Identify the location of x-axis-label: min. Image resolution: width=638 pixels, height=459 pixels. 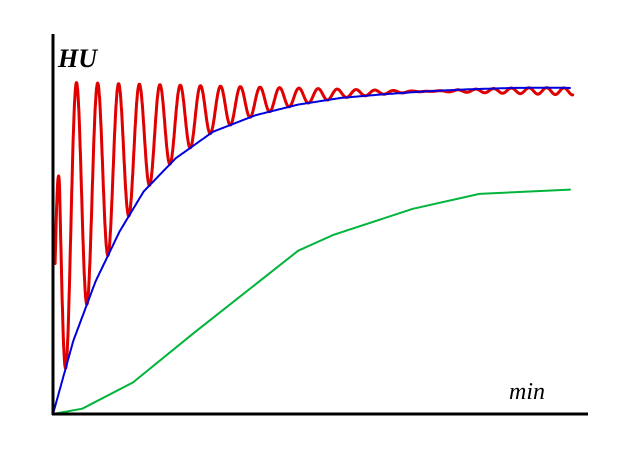
(527, 392).